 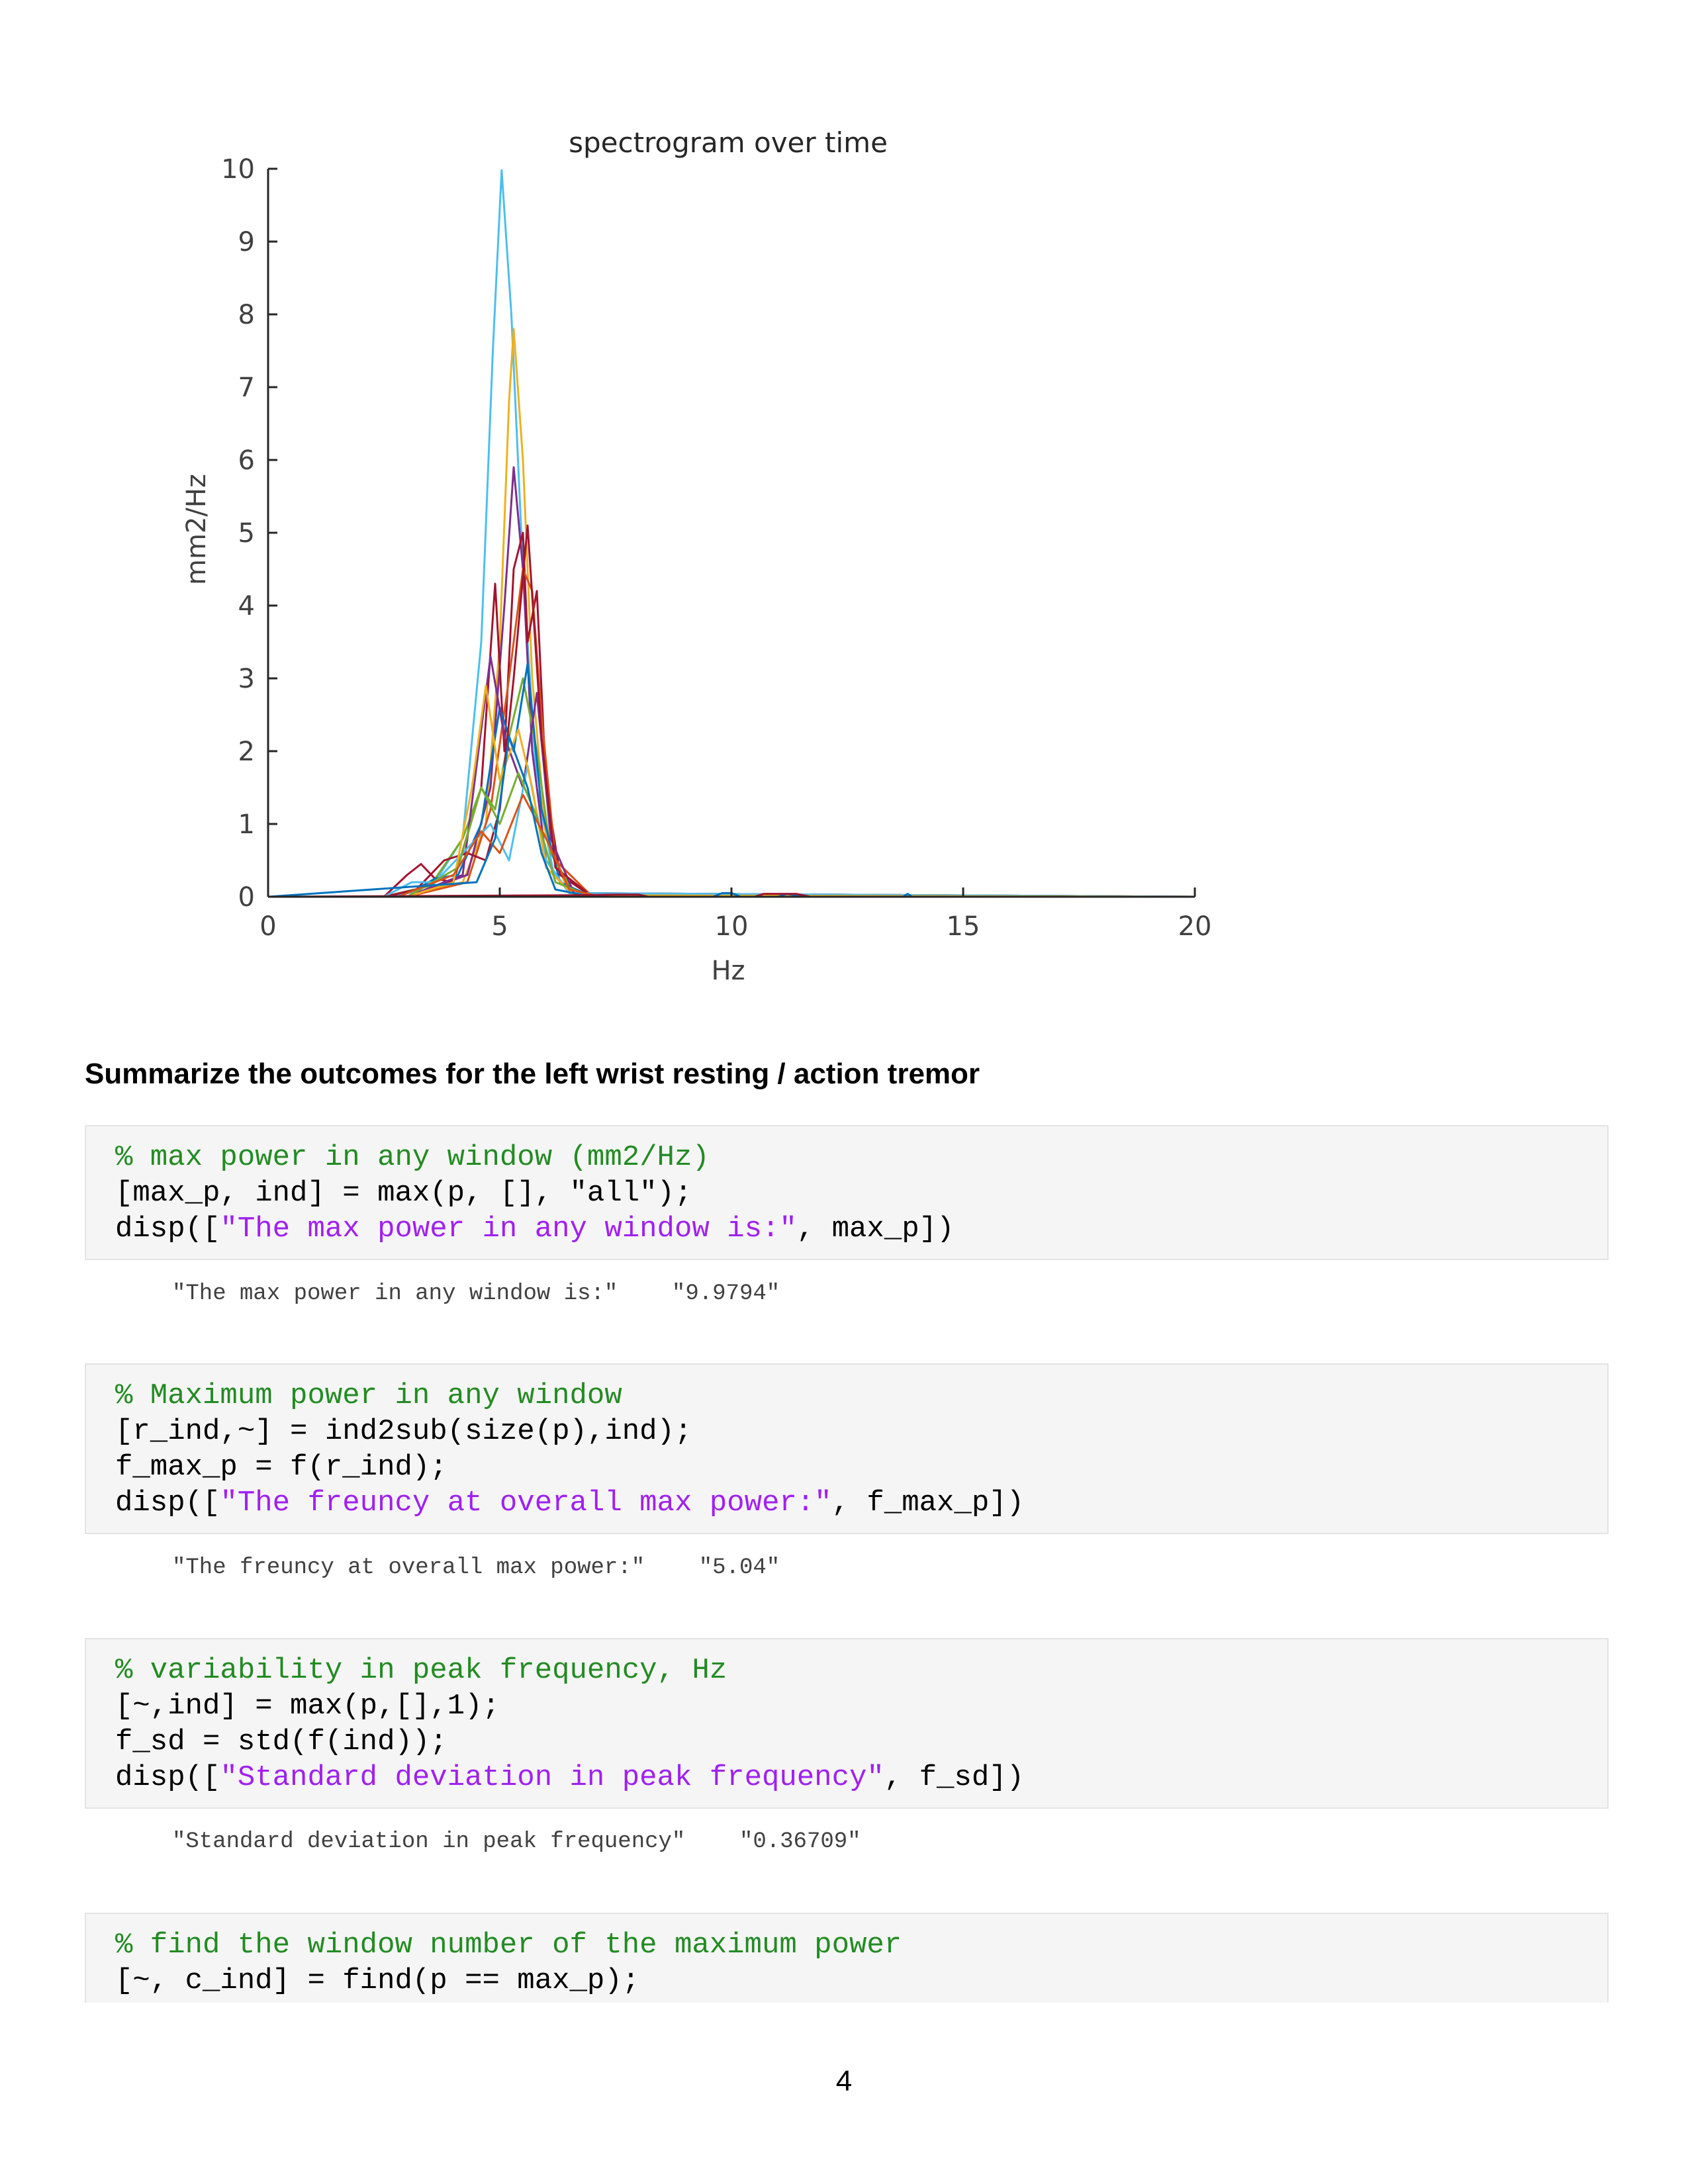 What do you see at coordinates (875, 1229) in the screenshot?
I see `code-text: , max_p])` at bounding box center [875, 1229].